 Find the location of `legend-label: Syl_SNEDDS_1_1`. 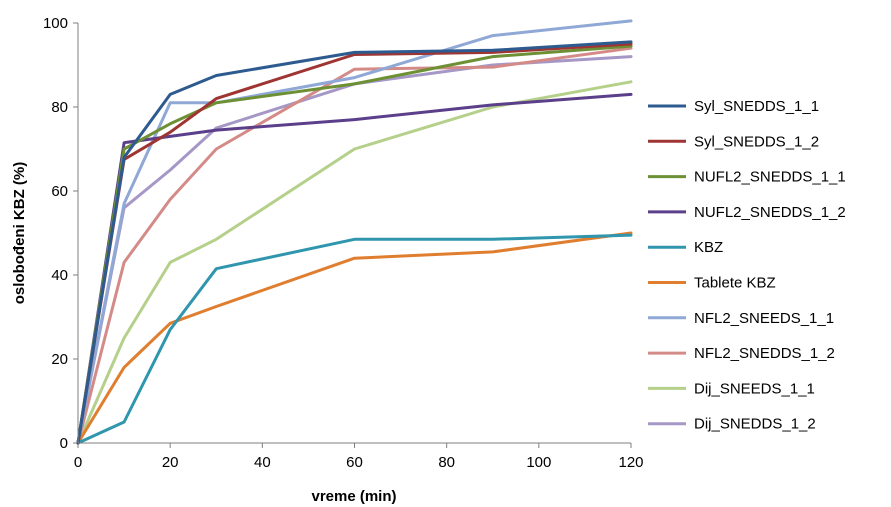

legend-label: Syl_SNEDDS_1_1 is located at coordinates (756, 106).